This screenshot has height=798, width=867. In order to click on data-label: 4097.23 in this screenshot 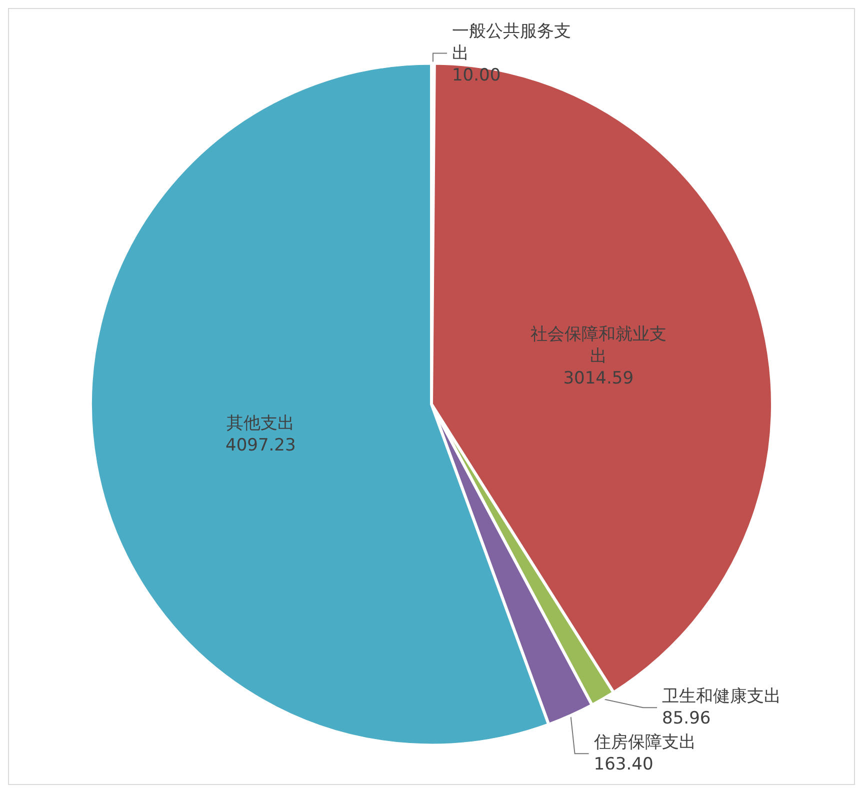, I will do `click(261, 446)`.